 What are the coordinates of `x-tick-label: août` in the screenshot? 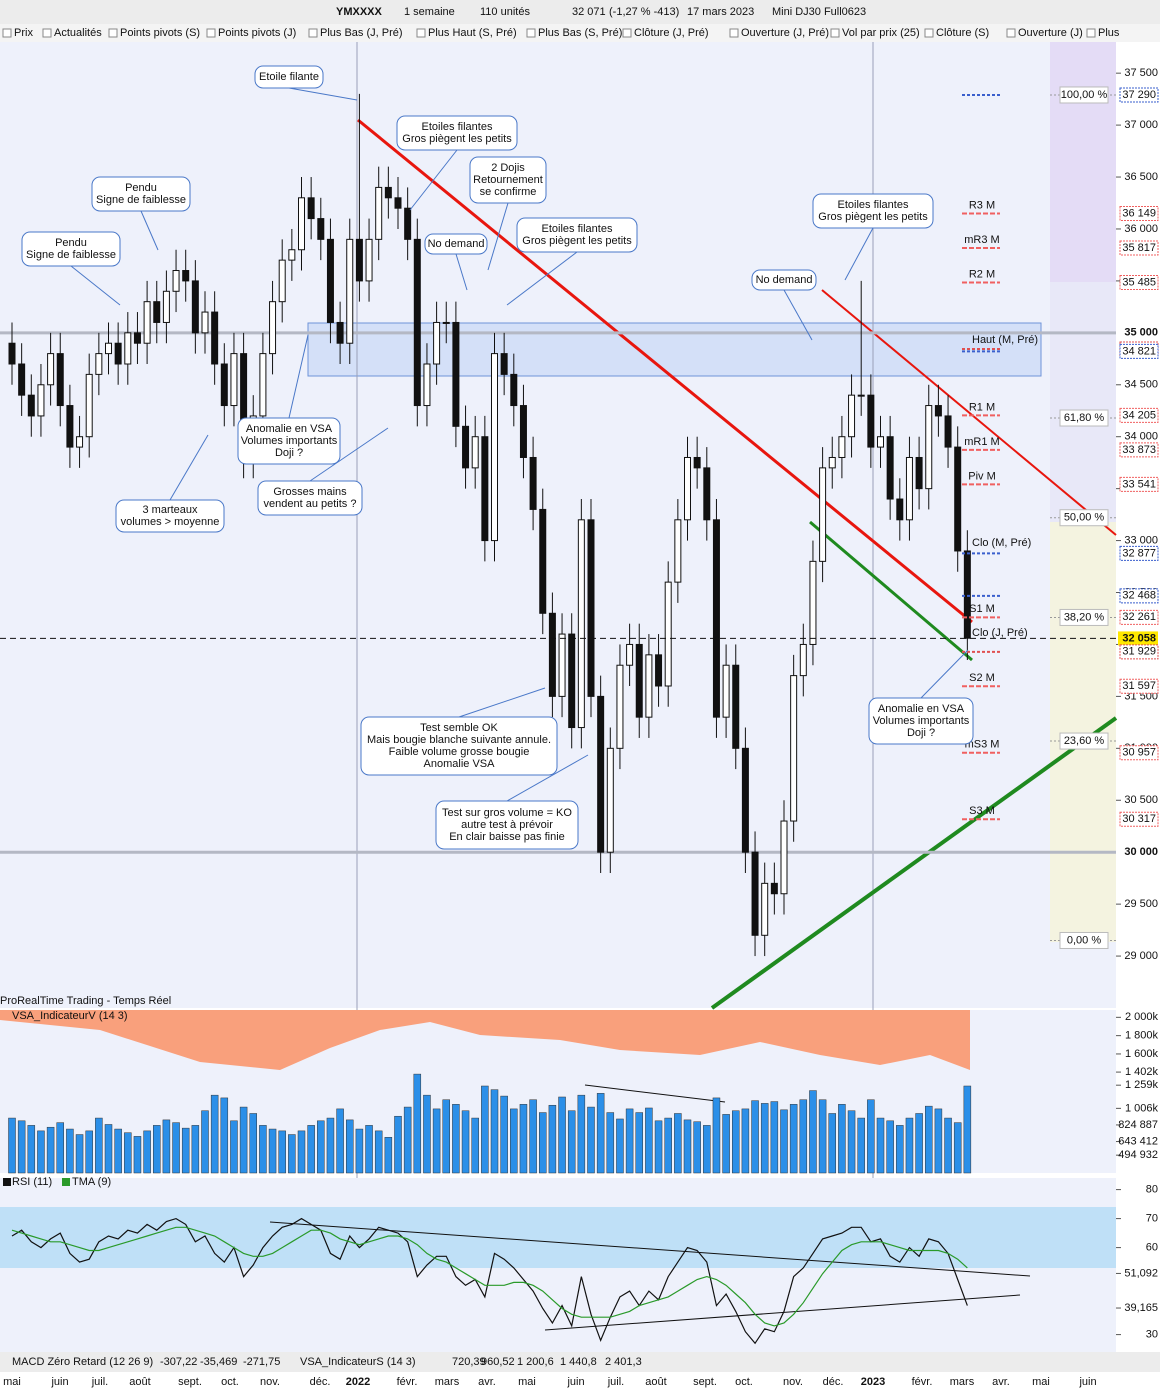 It's located at (655, 1382).